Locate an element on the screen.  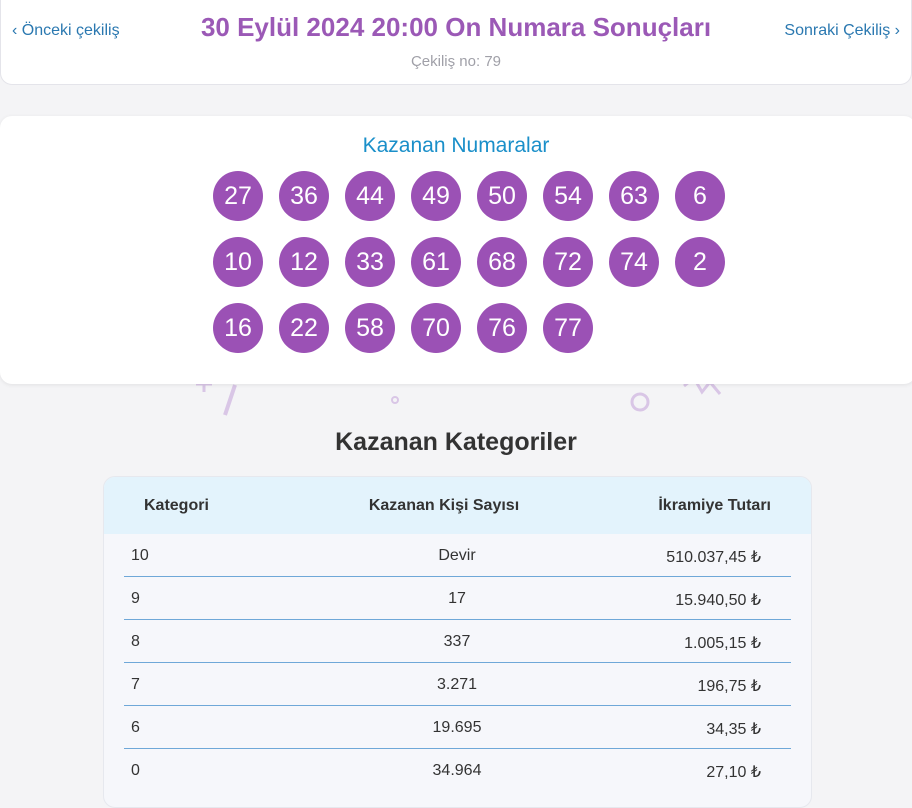
number-ball: 58 is located at coordinates (370, 328).